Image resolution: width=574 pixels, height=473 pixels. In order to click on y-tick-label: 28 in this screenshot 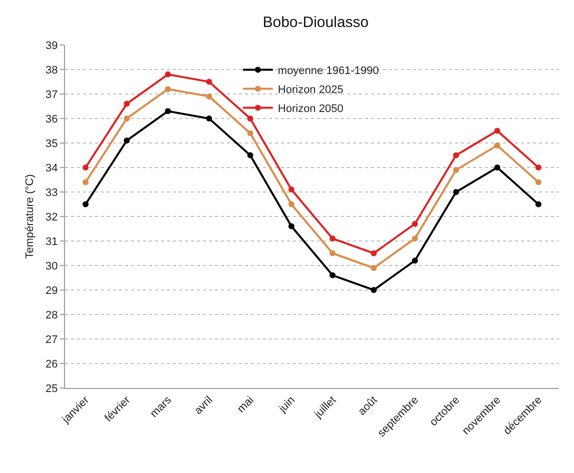, I will do `click(52, 315)`.